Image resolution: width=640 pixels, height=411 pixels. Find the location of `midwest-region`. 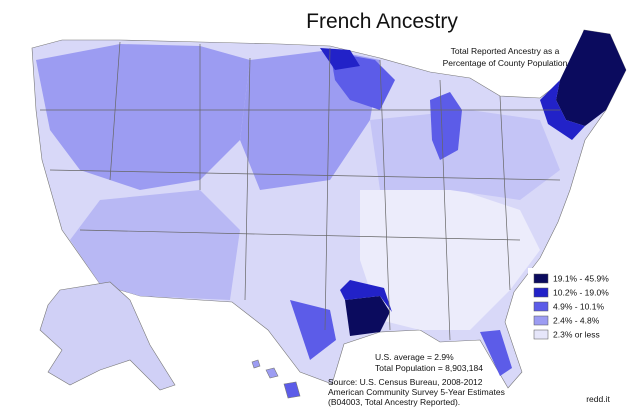

midwest-region is located at coordinates (465, 155).